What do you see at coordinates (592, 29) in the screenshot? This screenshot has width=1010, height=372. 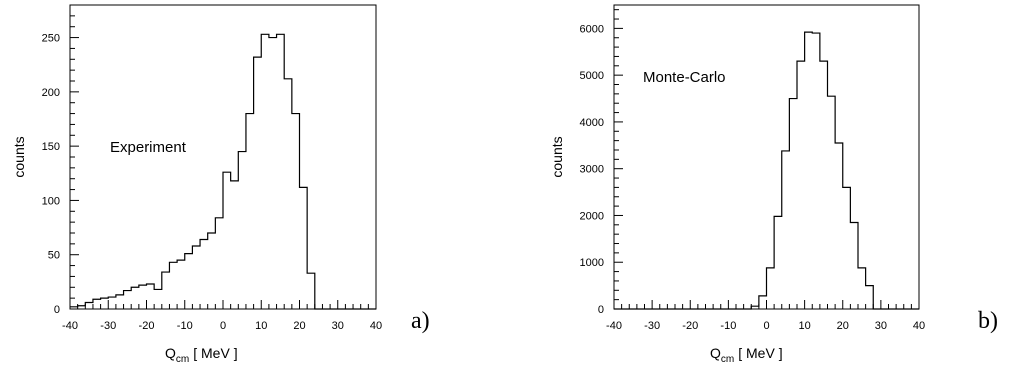 I see `y-tick-label: 6000` at bounding box center [592, 29].